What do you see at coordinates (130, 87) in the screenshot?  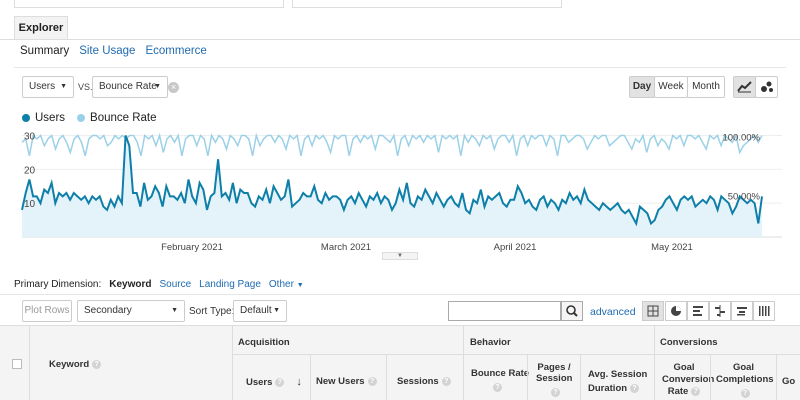 I see `metric2-select: Bounce Rate ▼` at bounding box center [130, 87].